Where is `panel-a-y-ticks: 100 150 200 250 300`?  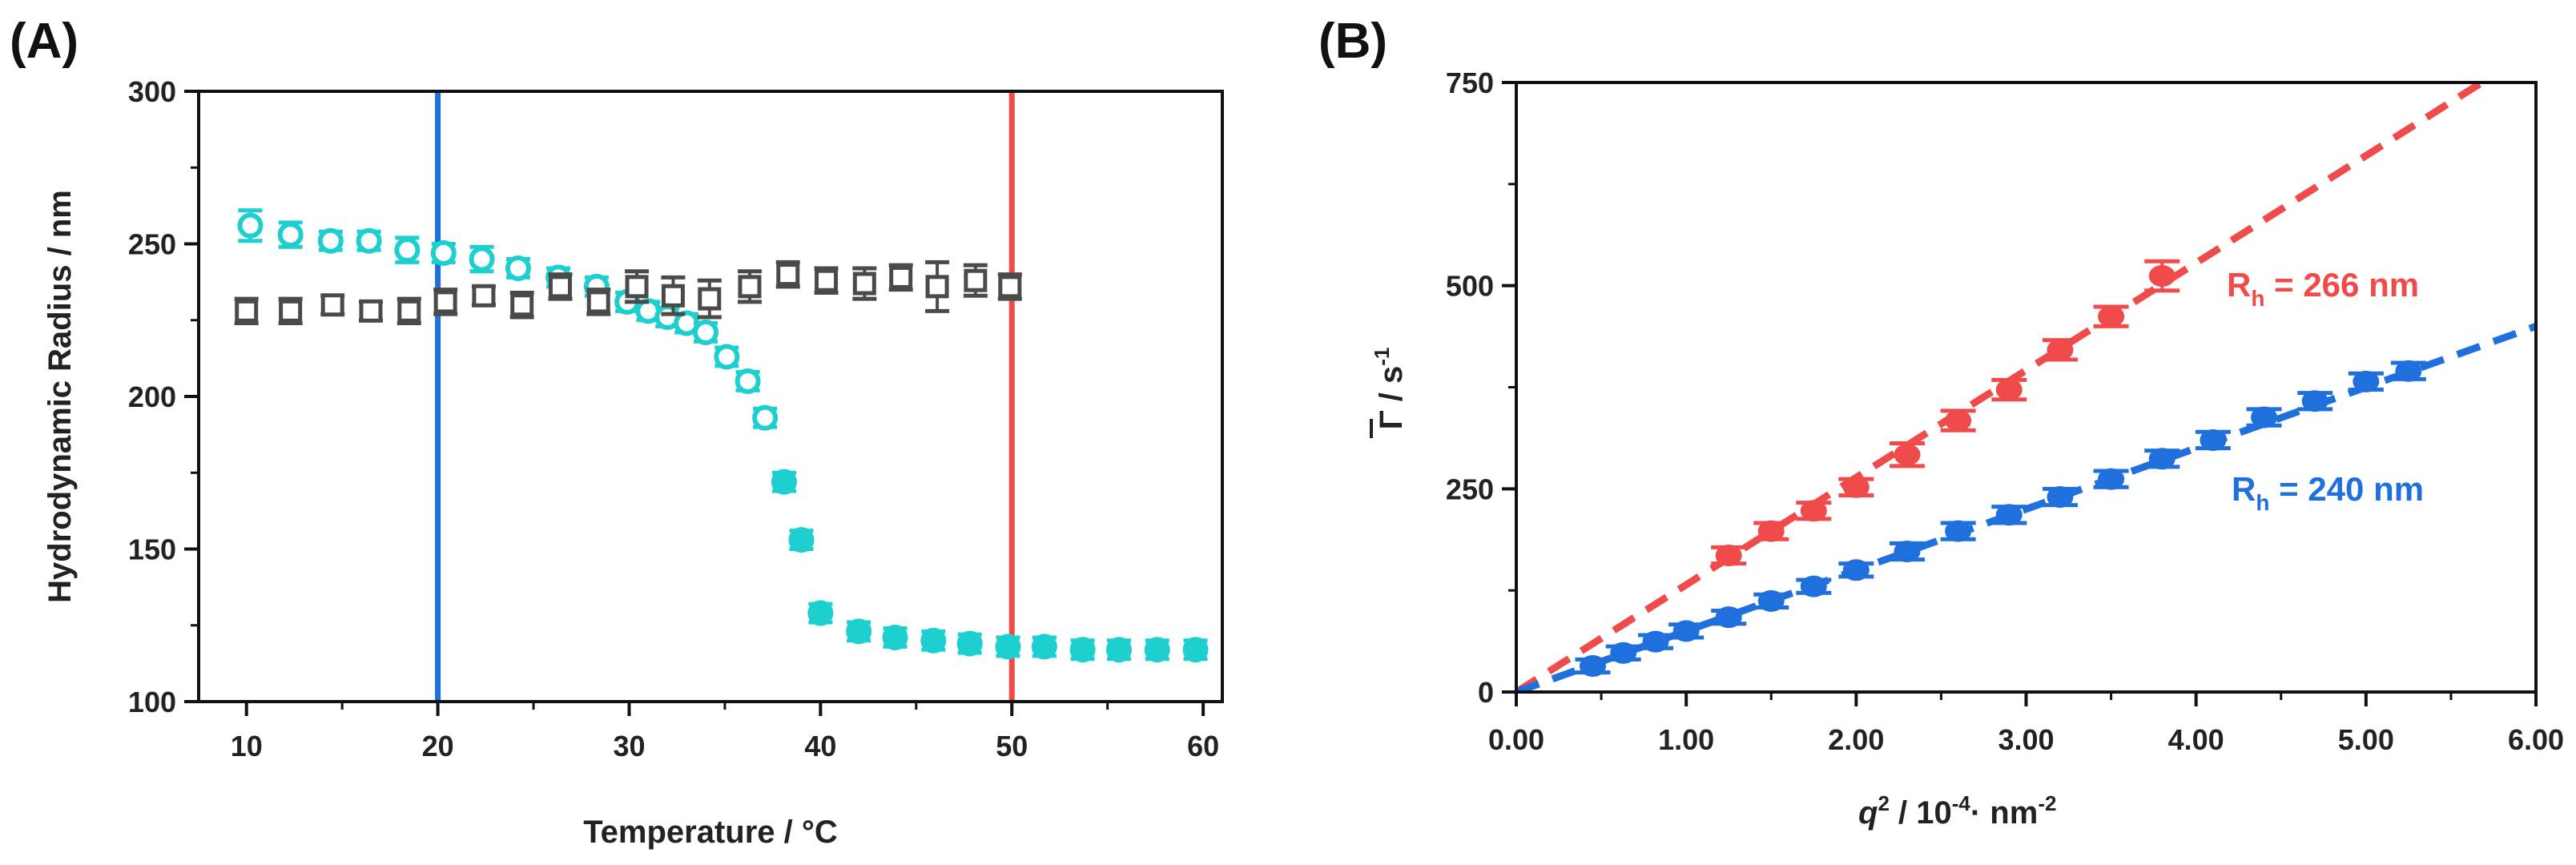 panel-a-y-ticks: 100 150 200 250 300 is located at coordinates (163, 397).